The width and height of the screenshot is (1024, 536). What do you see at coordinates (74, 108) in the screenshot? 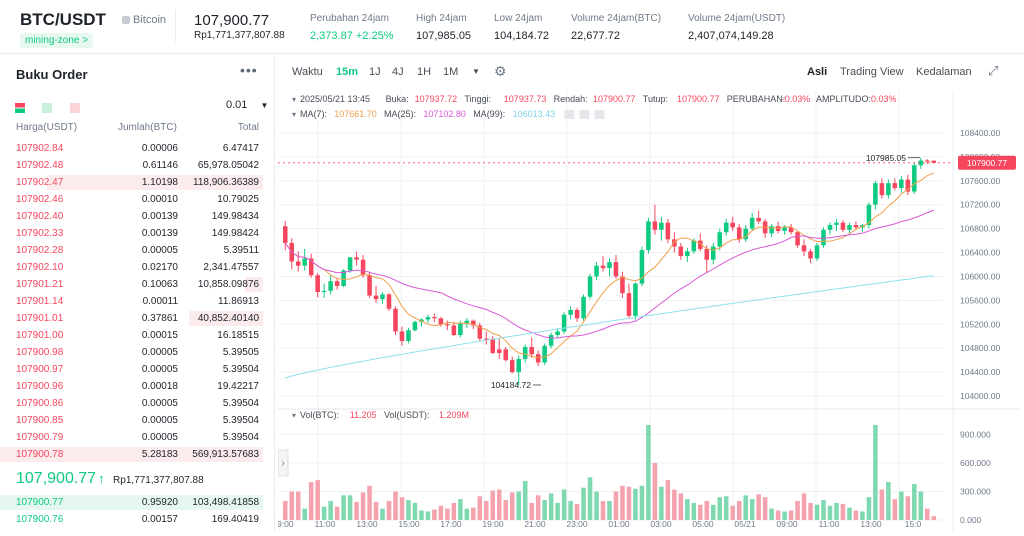
I see `book-asks-icon` at bounding box center [74, 108].